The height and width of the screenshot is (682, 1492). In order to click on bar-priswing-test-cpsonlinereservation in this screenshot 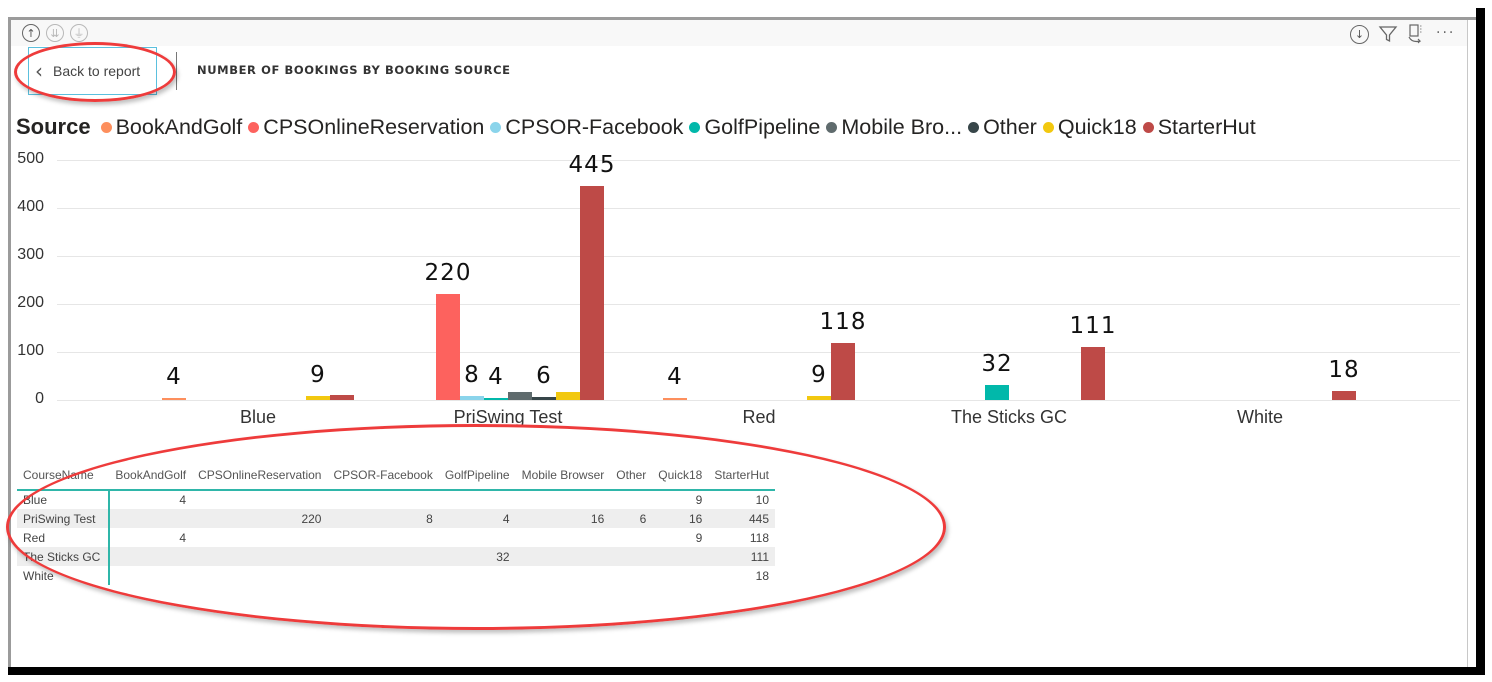, I will do `click(448, 347)`.